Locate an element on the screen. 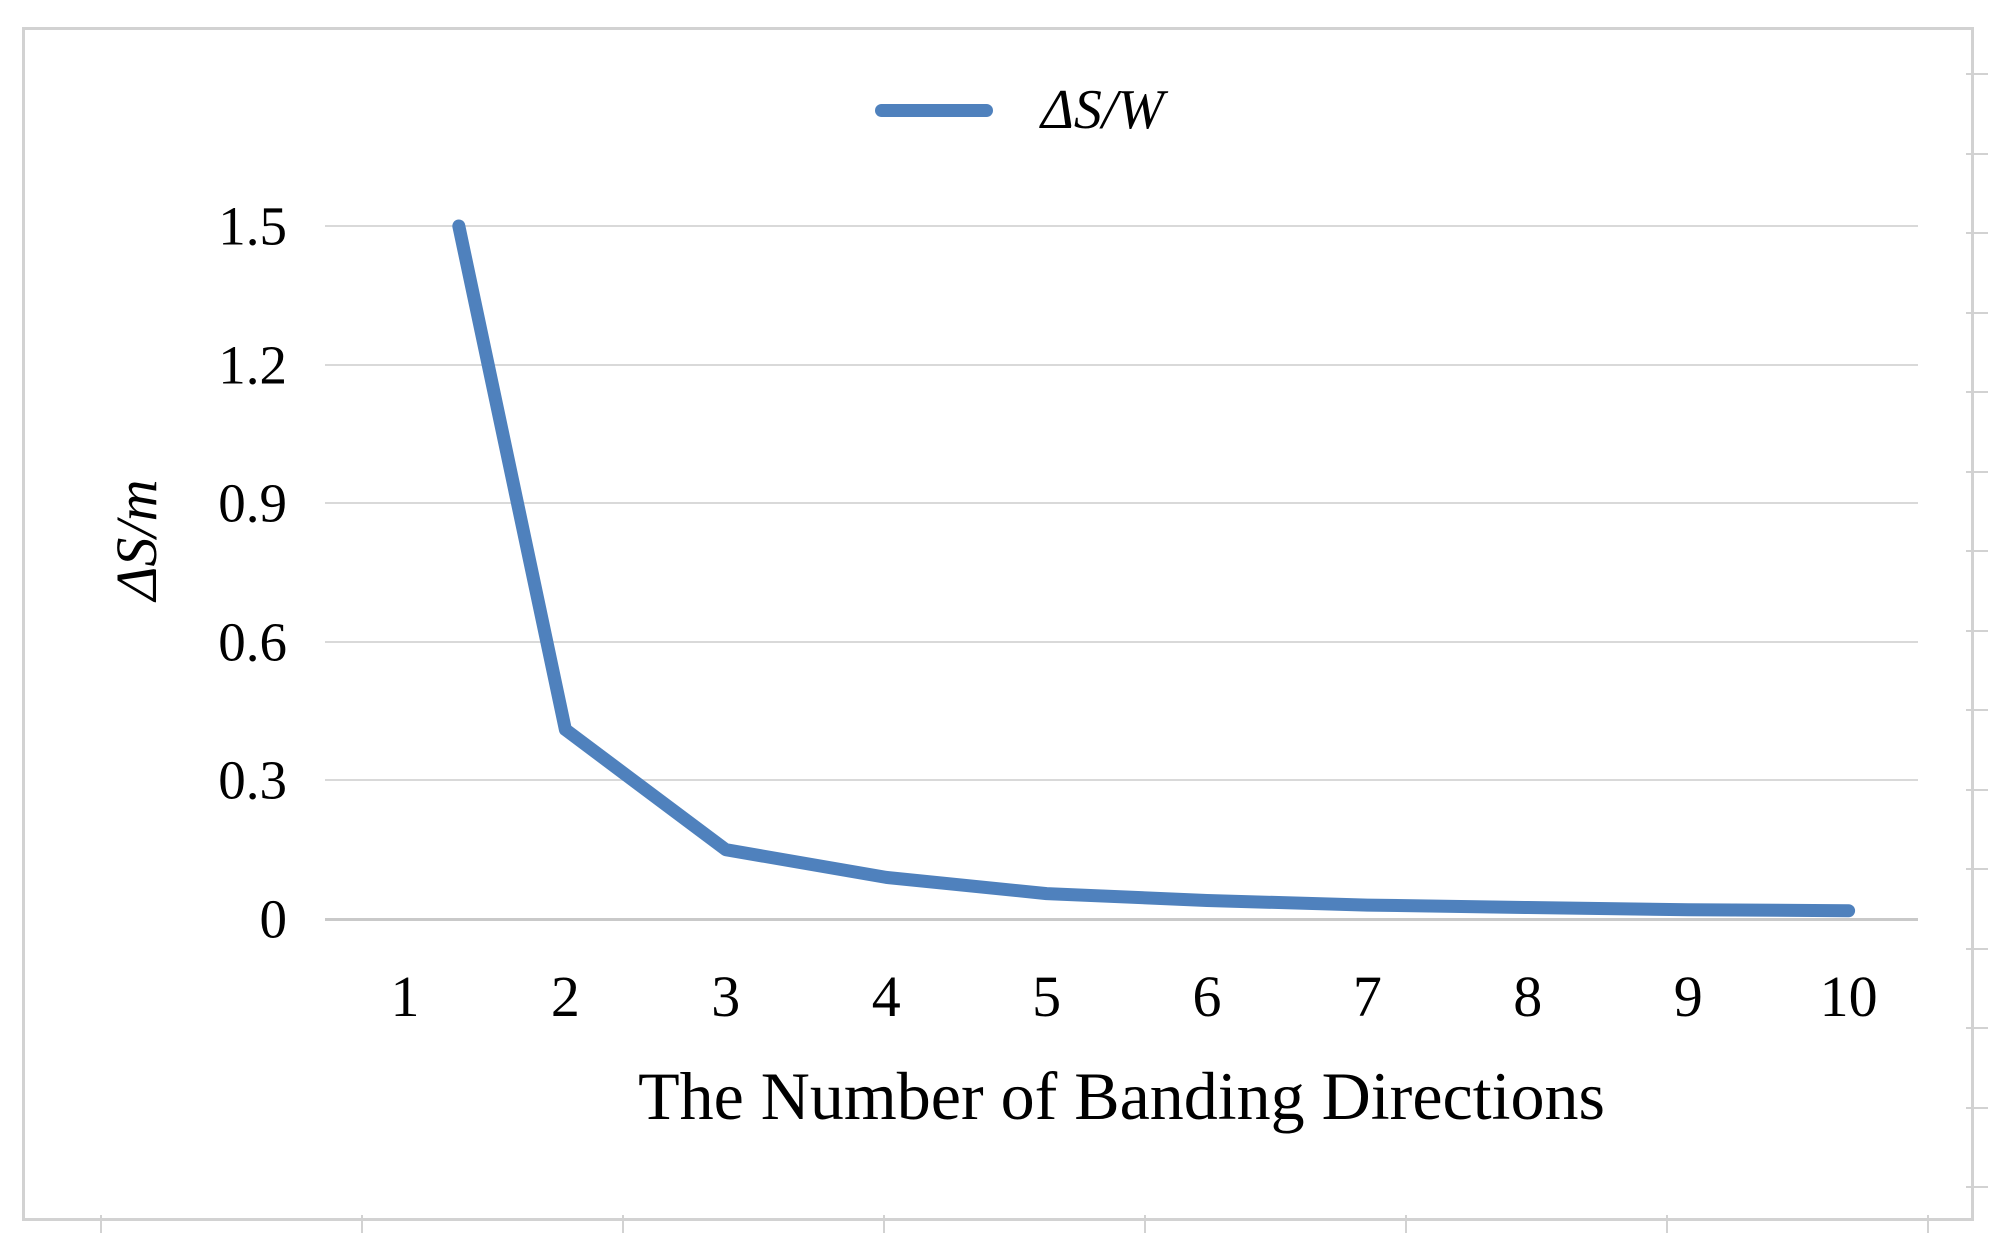  x-tick-label: 5 is located at coordinates (1047, 996).